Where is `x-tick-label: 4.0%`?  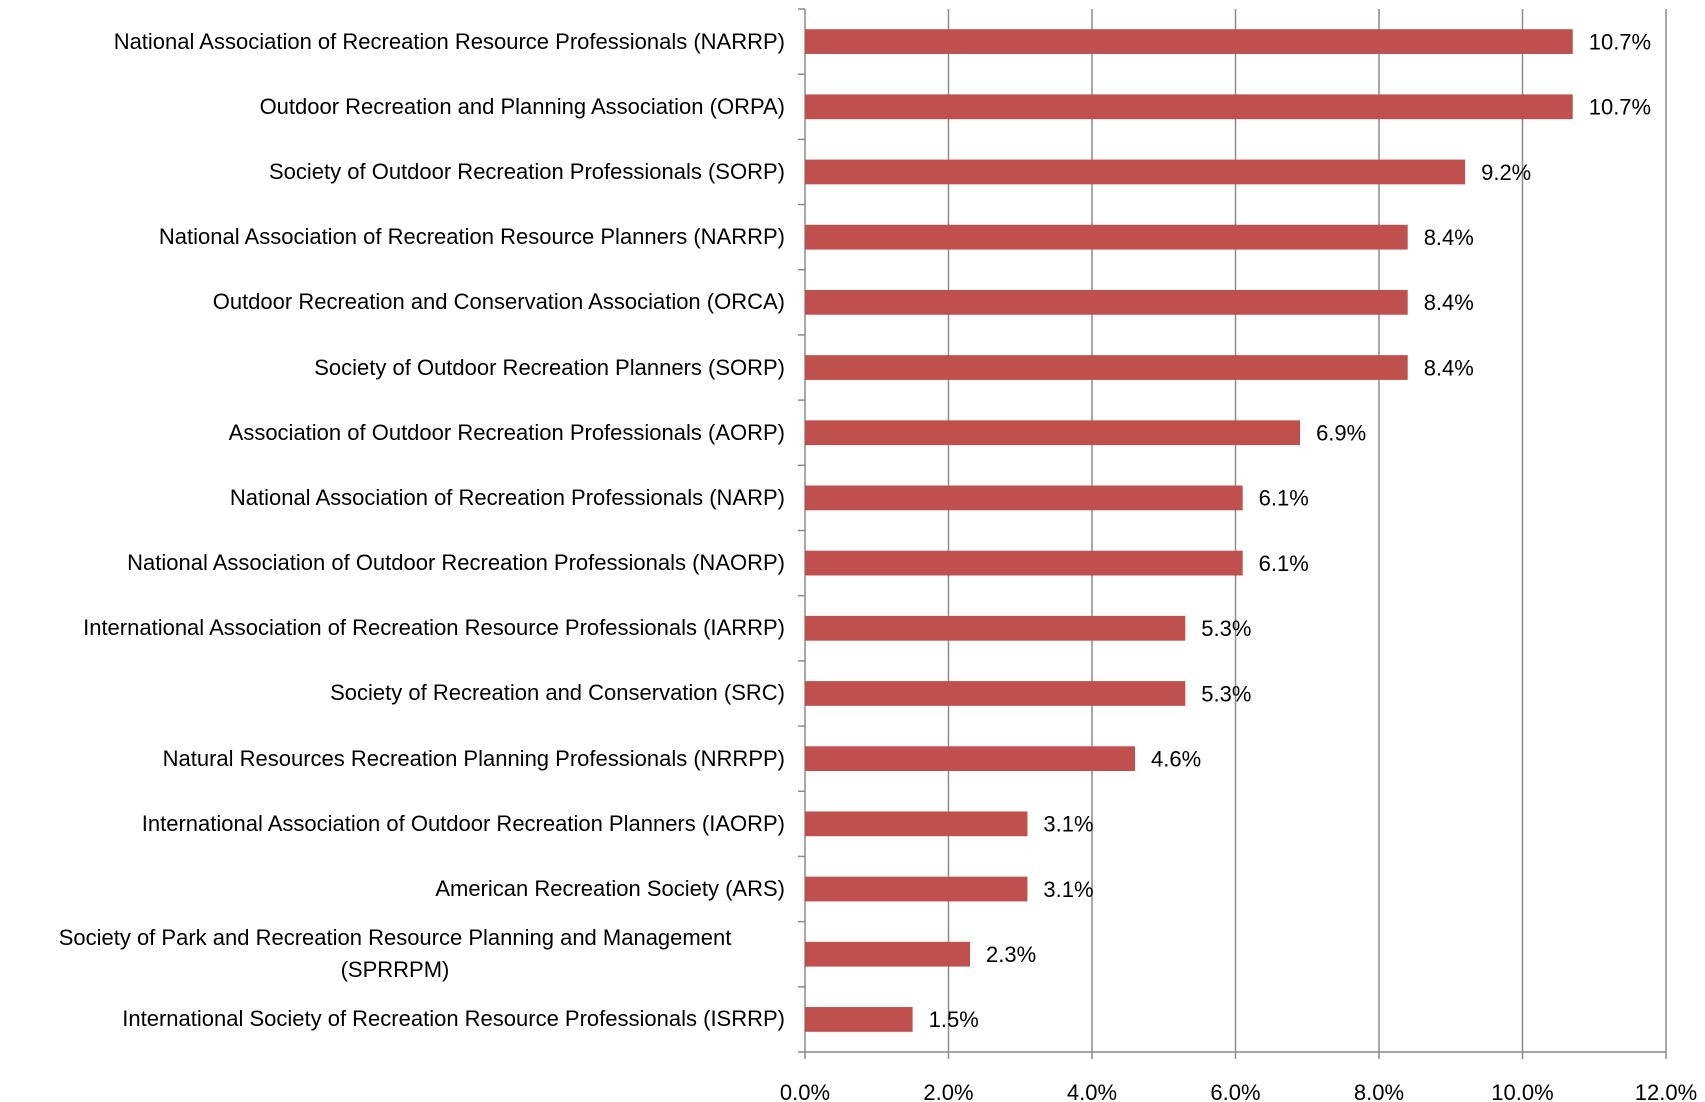
x-tick-label: 4.0% is located at coordinates (1092, 1091).